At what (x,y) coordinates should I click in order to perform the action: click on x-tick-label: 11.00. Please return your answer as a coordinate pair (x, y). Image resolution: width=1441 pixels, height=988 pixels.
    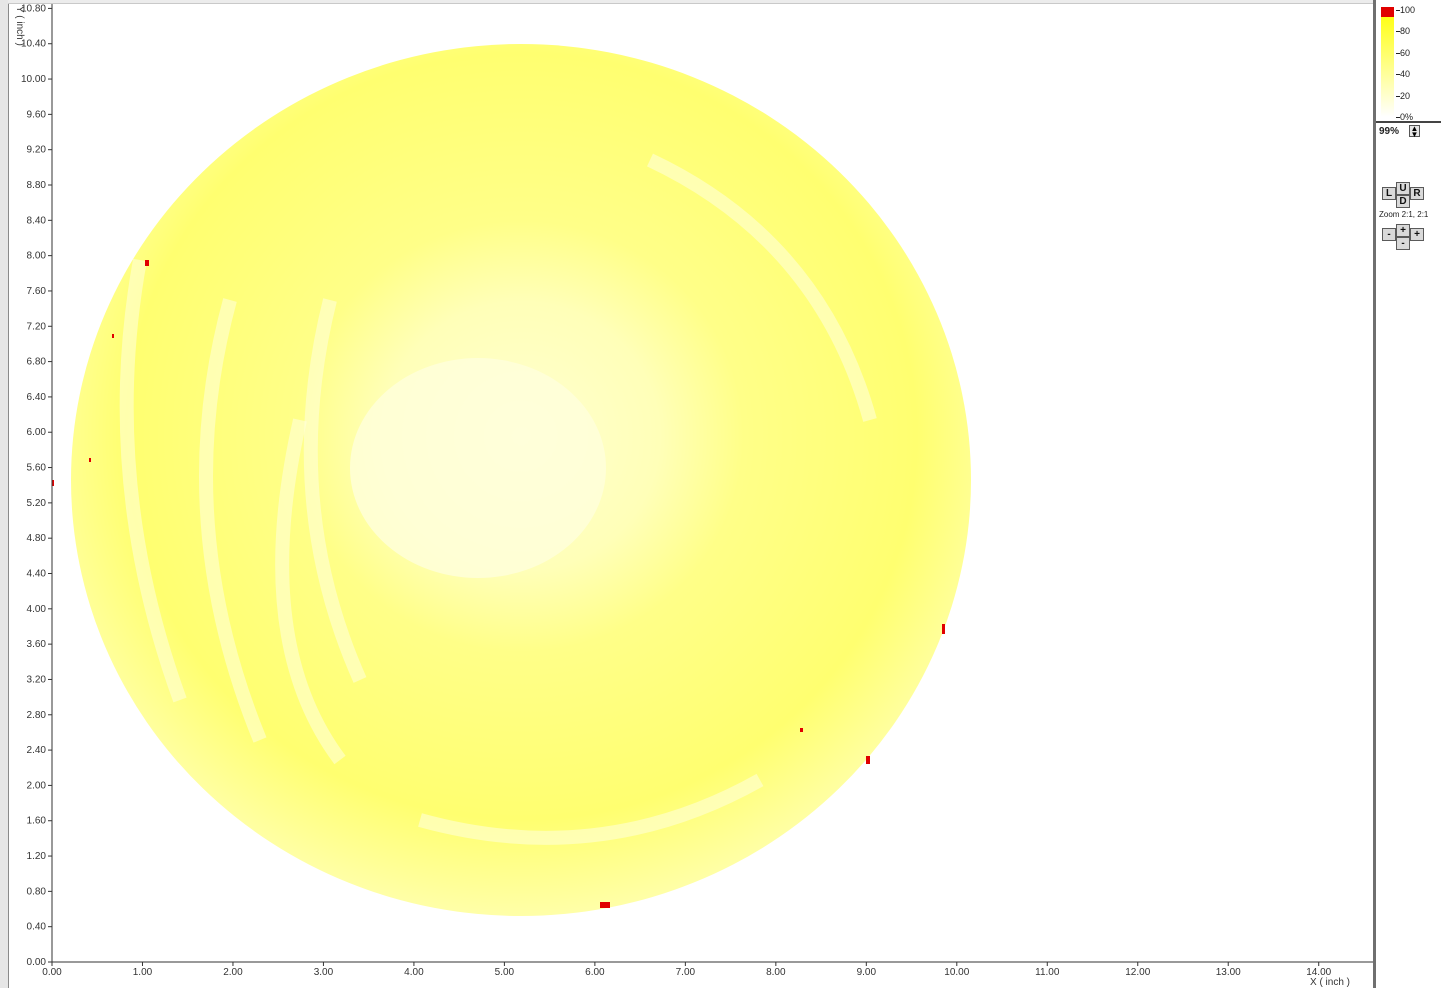
    Looking at the image, I should click on (1047, 972).